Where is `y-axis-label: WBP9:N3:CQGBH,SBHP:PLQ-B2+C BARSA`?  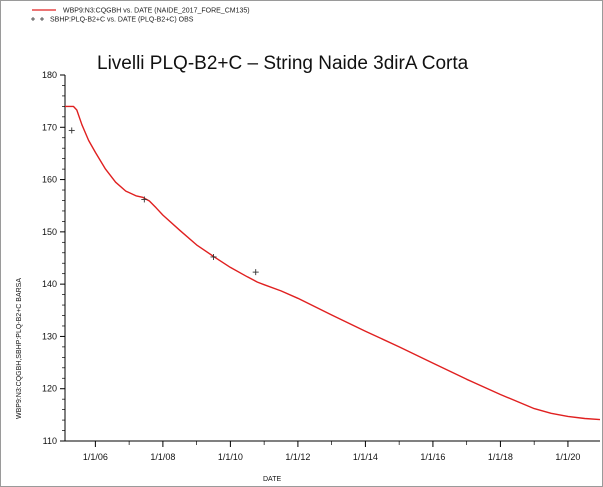 y-axis-label: WBP9:N3:CQGBH,SBHP:PLQ-B2+C BARSA is located at coordinates (19, 348).